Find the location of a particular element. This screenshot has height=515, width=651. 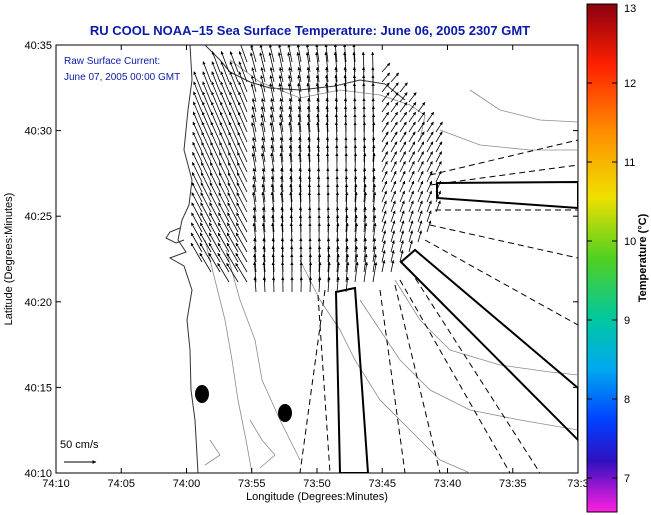

colorbar-tick-label: 13 is located at coordinates (630, 9).